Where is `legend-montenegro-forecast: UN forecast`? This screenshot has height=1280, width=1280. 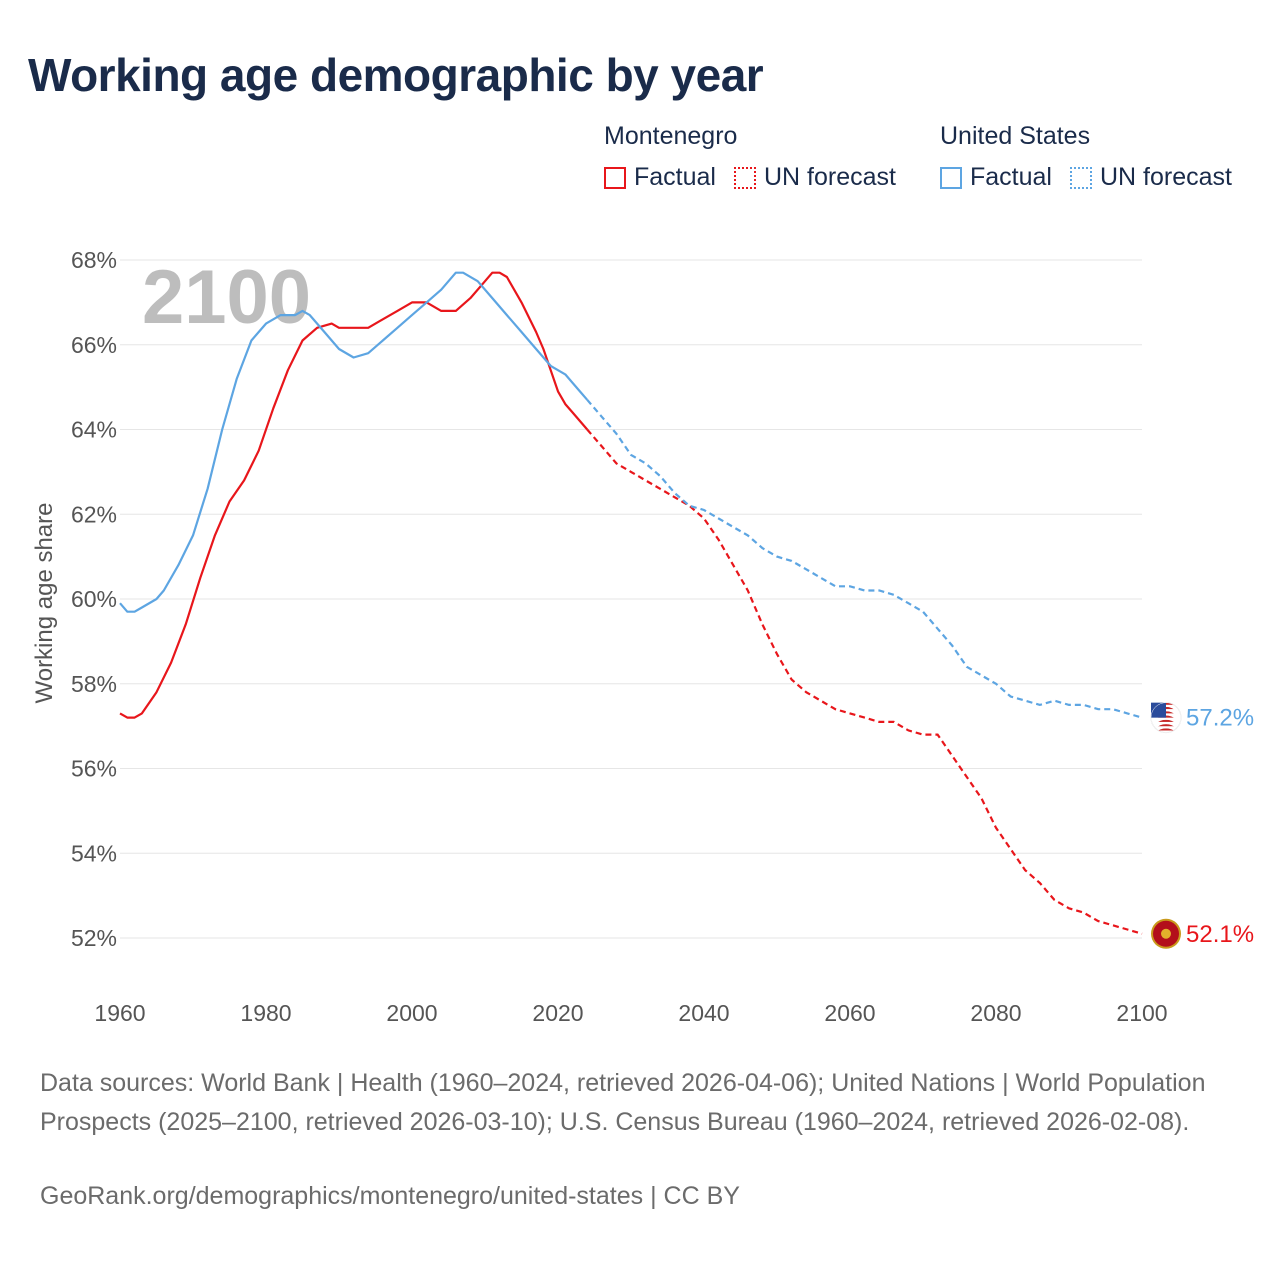 legend-montenegro-forecast: UN forecast is located at coordinates (814, 177).